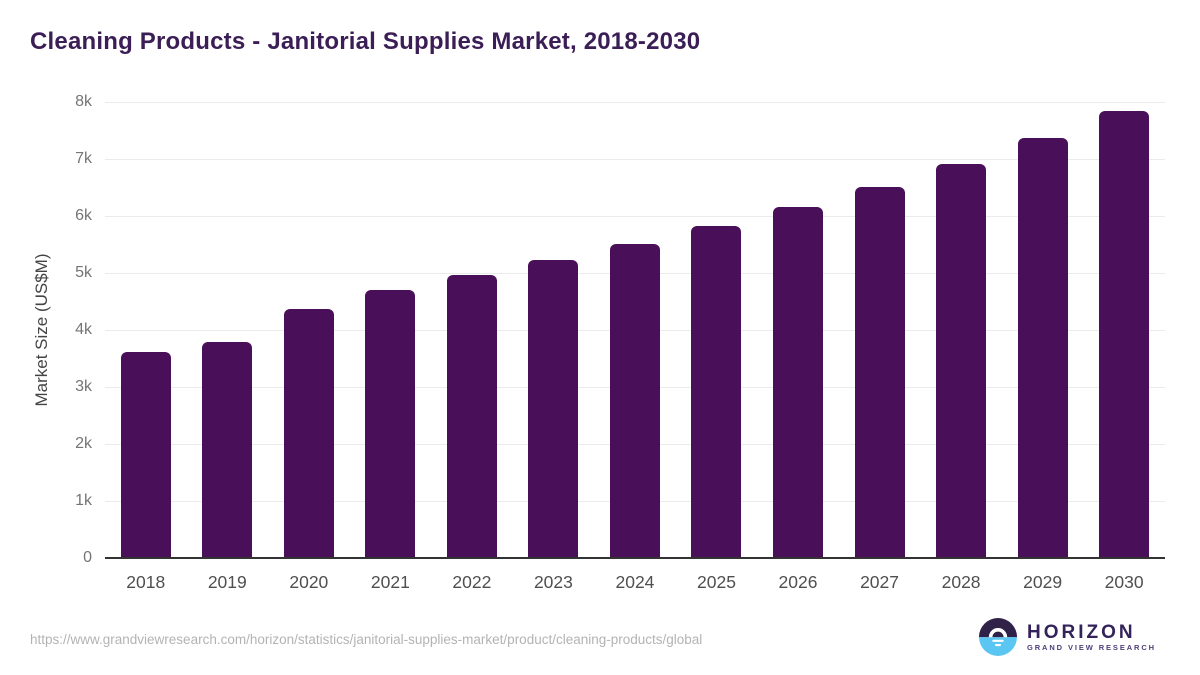 This screenshot has width=1200, height=675. Describe the element at coordinates (1081, 632) in the screenshot. I see `logo-name: HORIZON` at that location.